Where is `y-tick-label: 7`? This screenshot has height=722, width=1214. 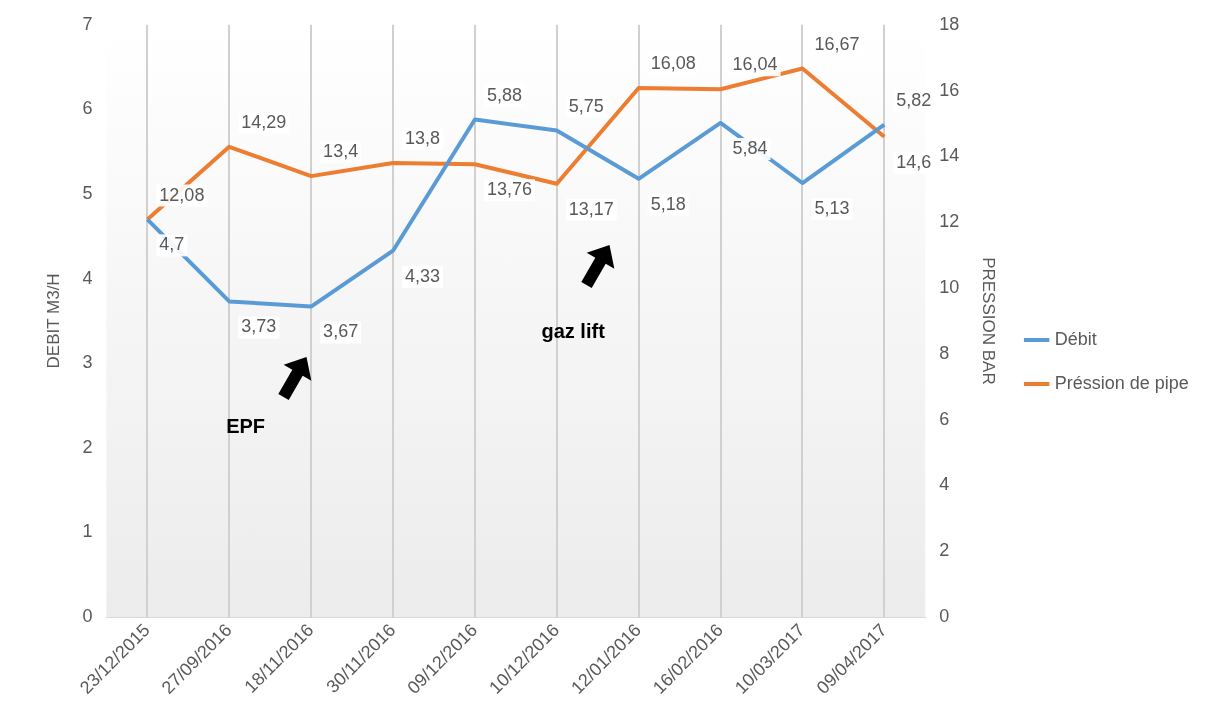 y-tick-label: 7 is located at coordinates (87, 23).